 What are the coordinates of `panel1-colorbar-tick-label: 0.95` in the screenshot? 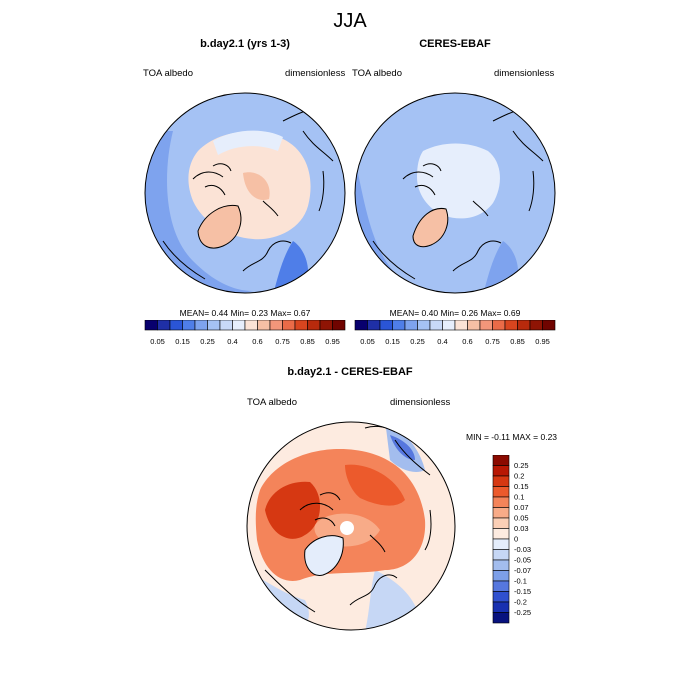 It's located at (332, 341).